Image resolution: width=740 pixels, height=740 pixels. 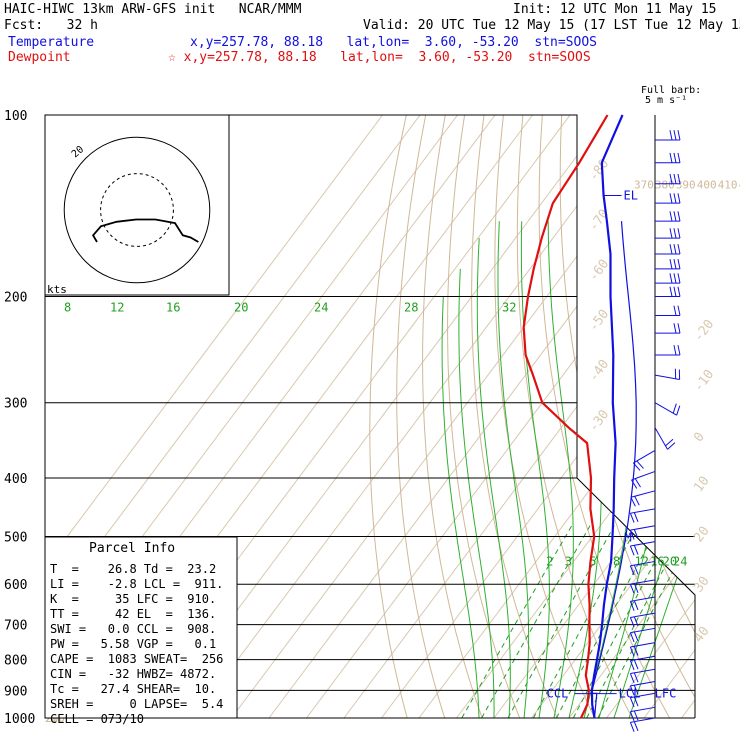 I want to click on mixing-ratio-label-lower: 8, so click(x=616, y=561).